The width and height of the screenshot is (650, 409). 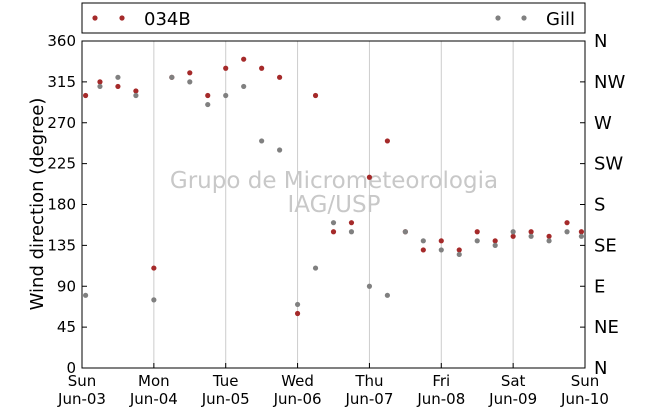 What do you see at coordinates (513, 381) in the screenshot?
I see `x-tick-label-day: Sat` at bounding box center [513, 381].